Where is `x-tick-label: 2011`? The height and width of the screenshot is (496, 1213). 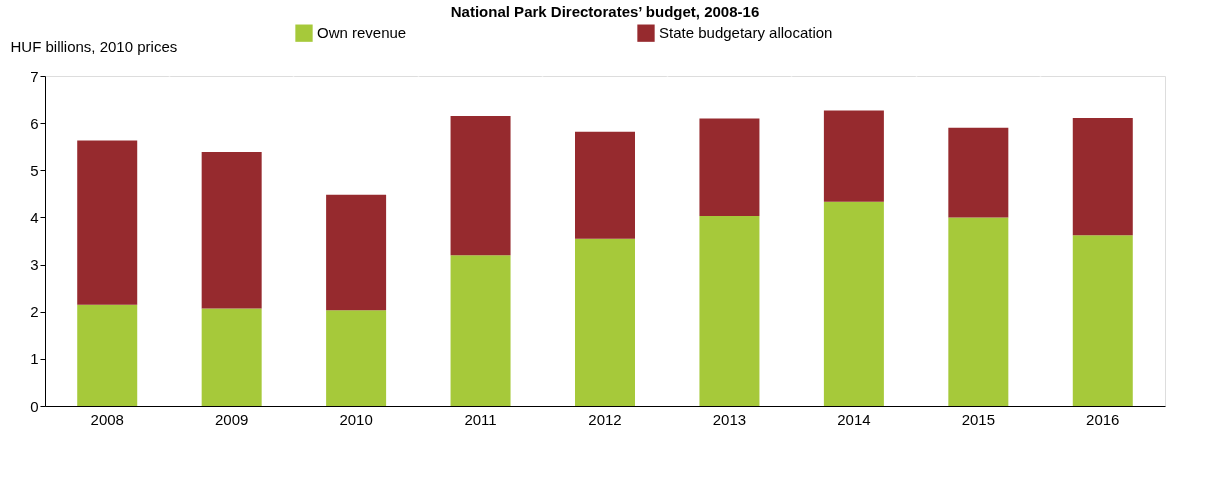 x-tick-label: 2011 is located at coordinates (480, 419).